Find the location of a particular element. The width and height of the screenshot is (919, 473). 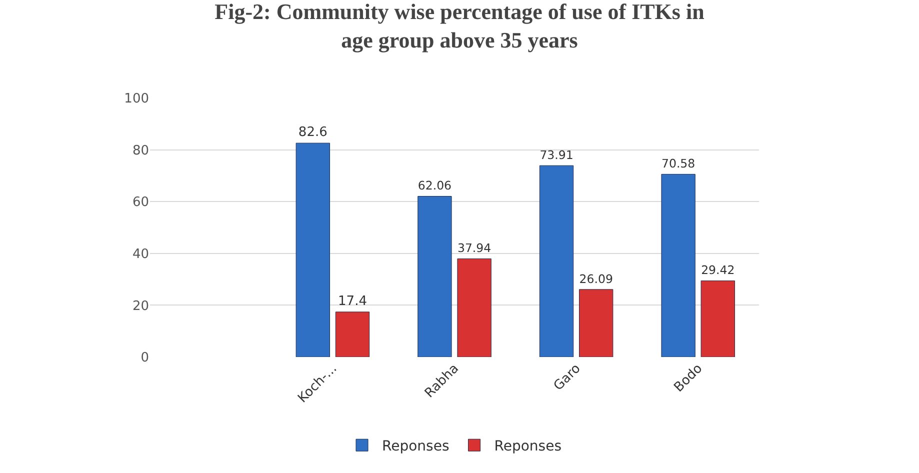

chart-title: Fig-2: Community wise percentage of use of ITKs in age group above 35 years is located at coordinates (459, 26).